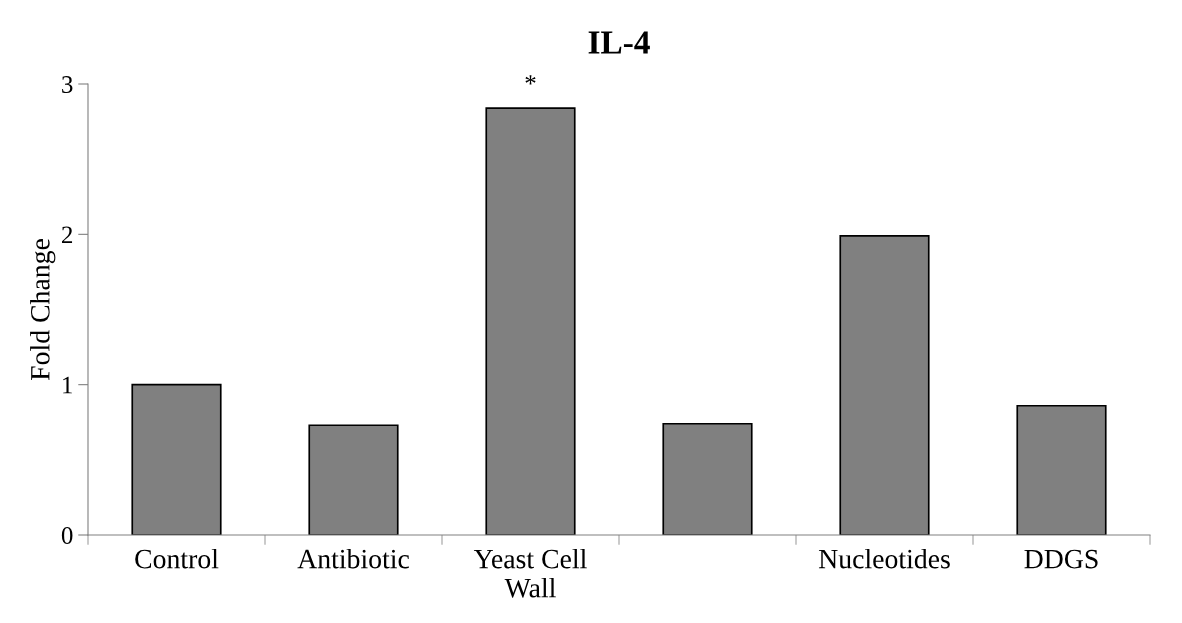 The height and width of the screenshot is (623, 1182). What do you see at coordinates (353, 558) in the screenshot?
I see `x-tick-label: Antibiotic` at bounding box center [353, 558].